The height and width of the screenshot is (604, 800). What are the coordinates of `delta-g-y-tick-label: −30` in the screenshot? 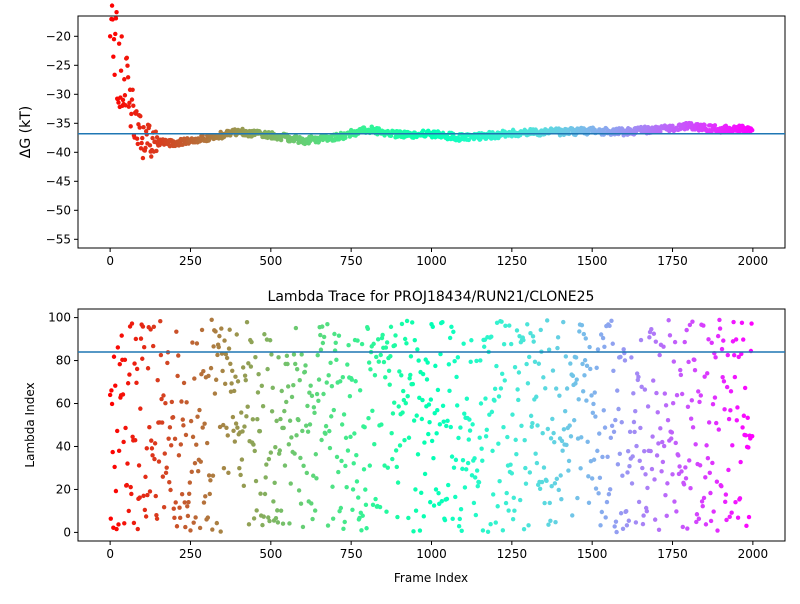 It's located at (58, 94).